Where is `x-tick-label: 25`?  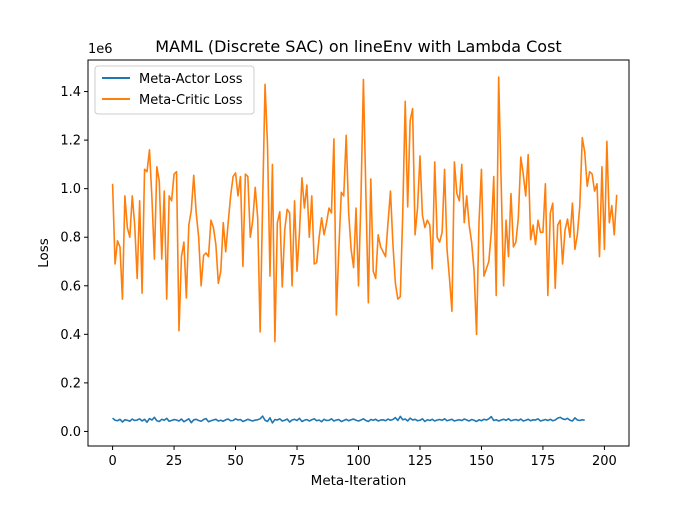
x-tick-label: 25 is located at coordinates (174, 461).